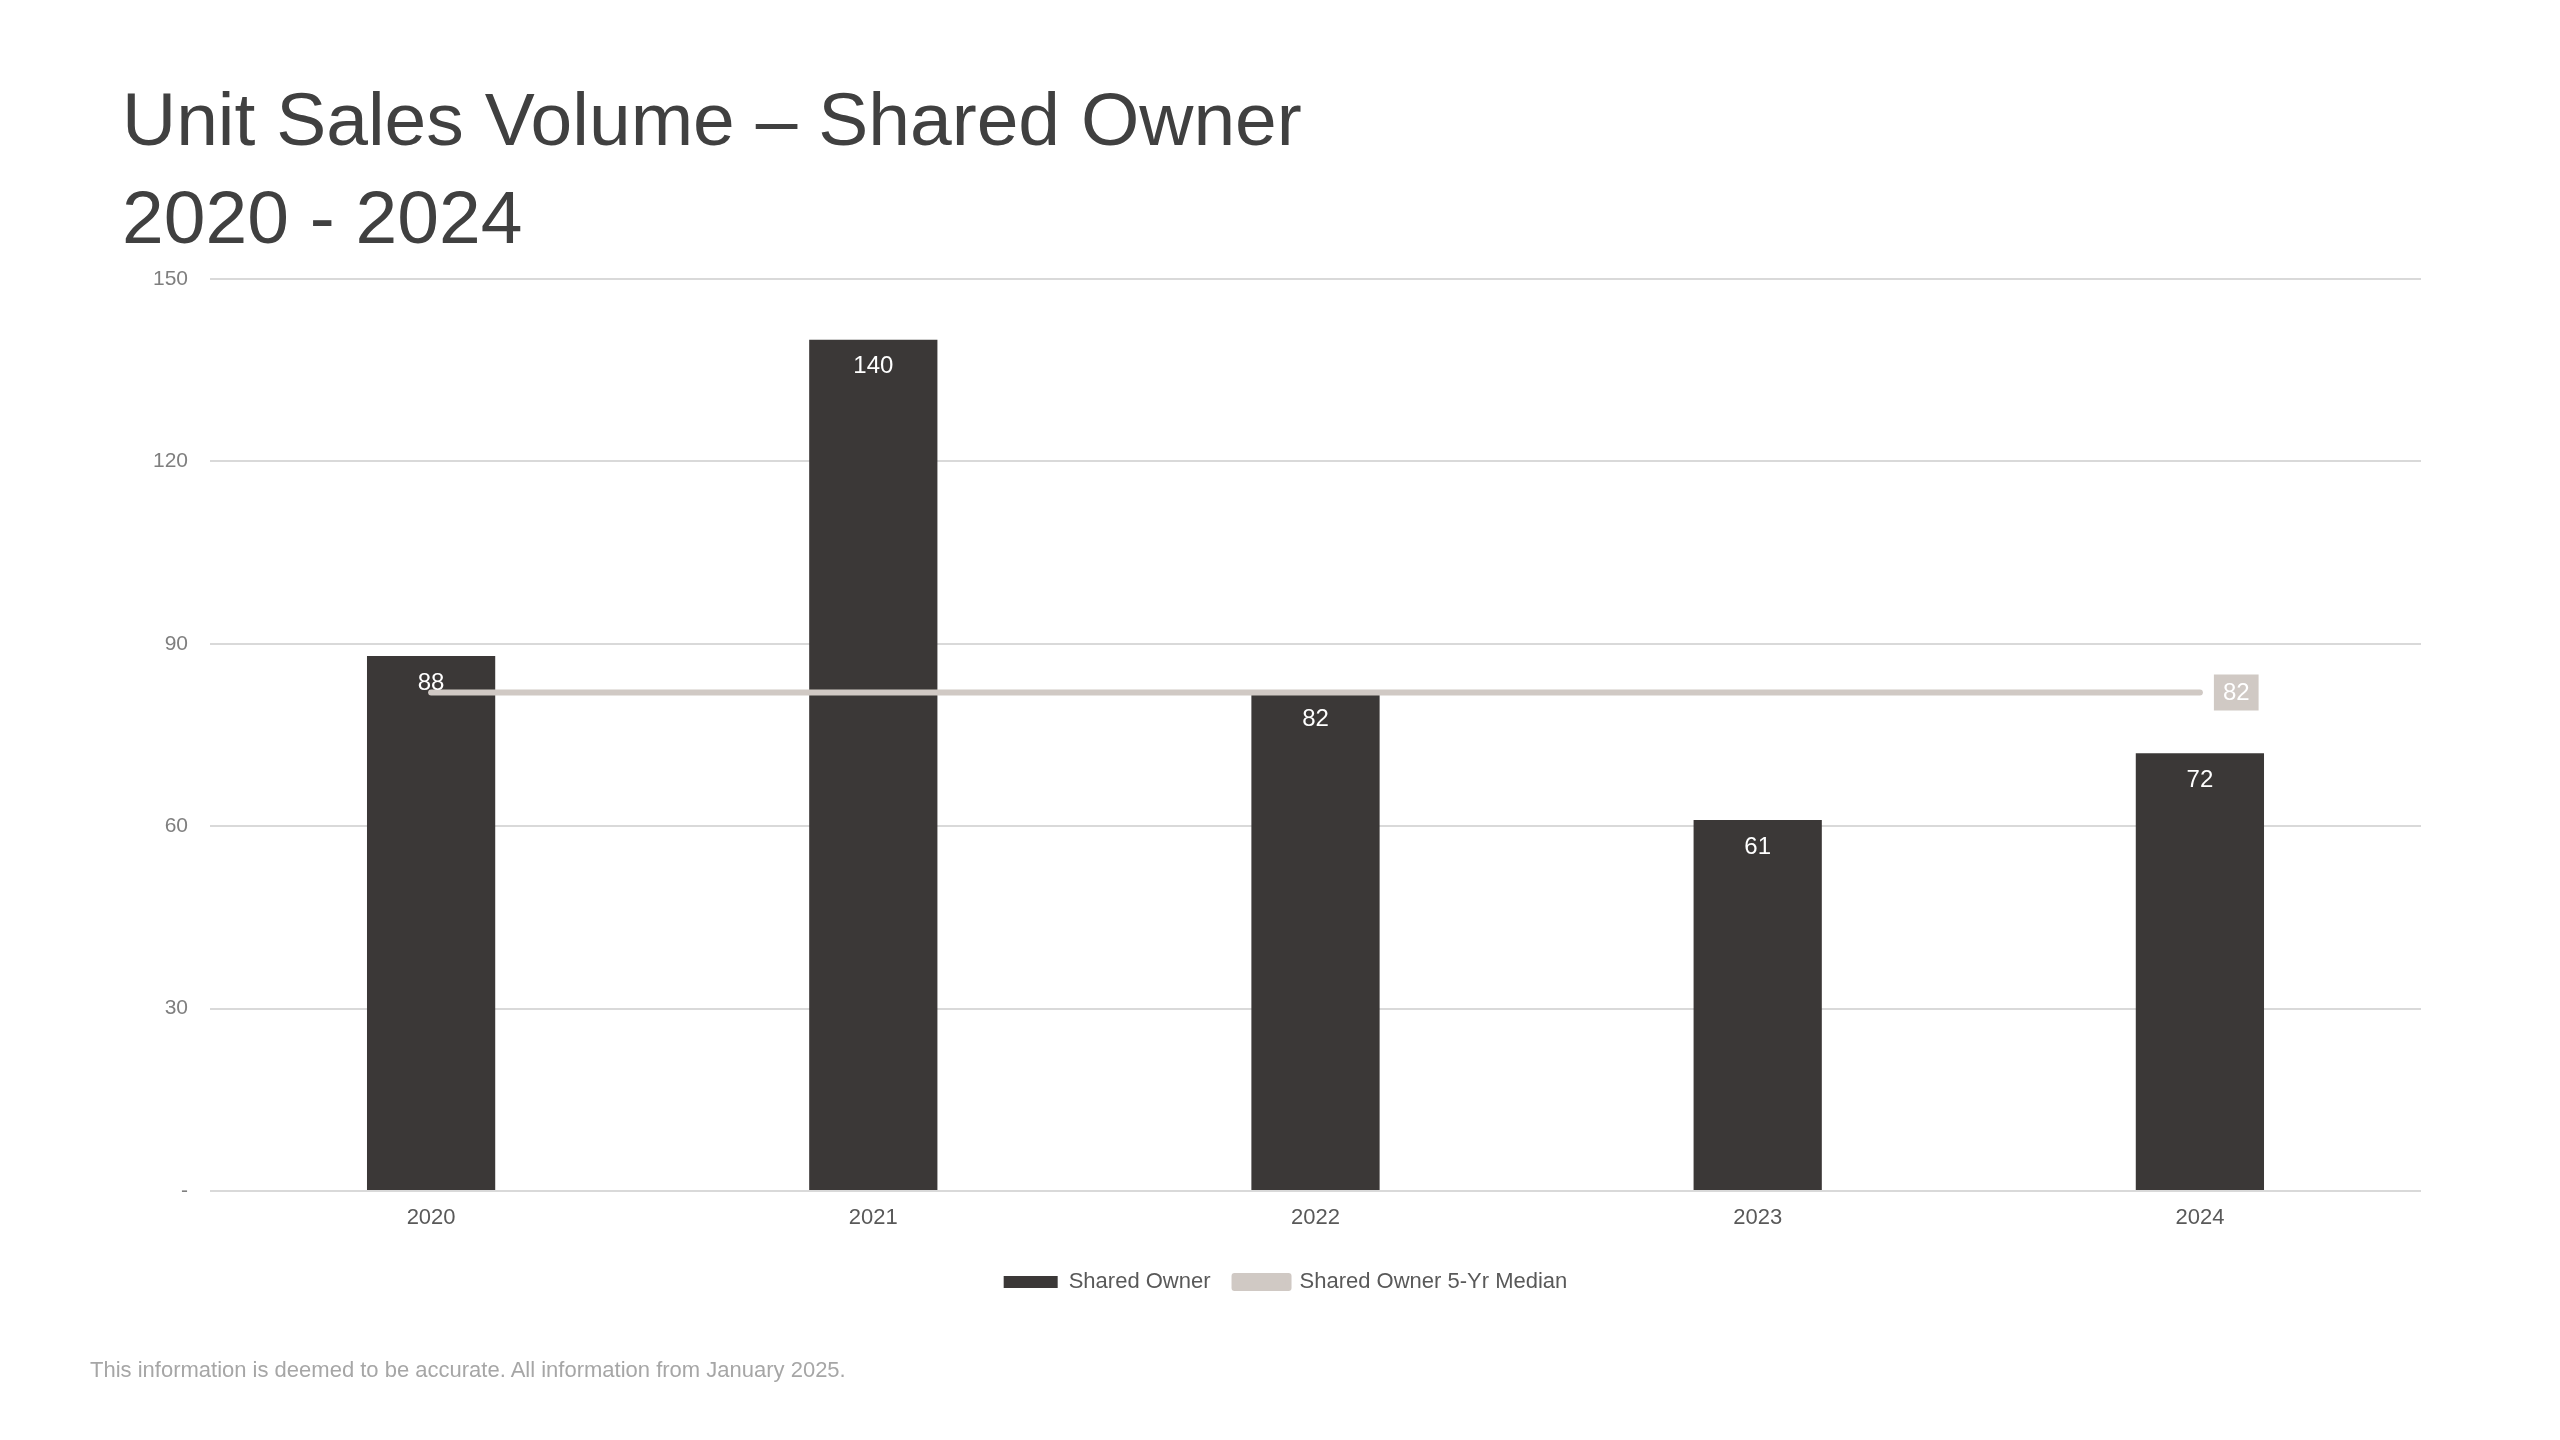  Describe the element at coordinates (176, 1007) in the screenshot. I see `y-tick-label: 30` at that location.